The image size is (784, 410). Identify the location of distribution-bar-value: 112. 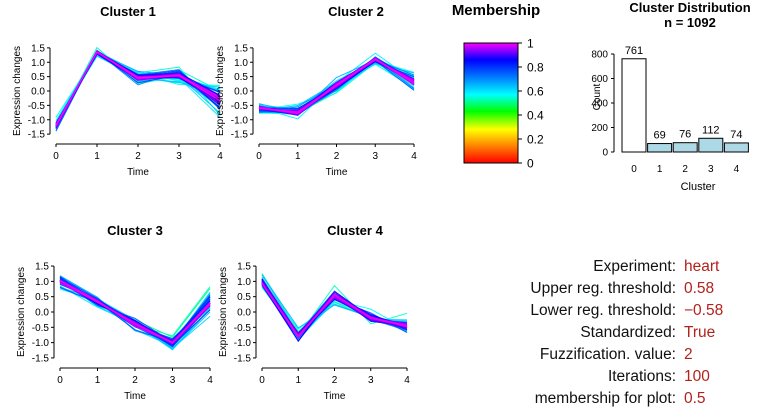
(711, 130).